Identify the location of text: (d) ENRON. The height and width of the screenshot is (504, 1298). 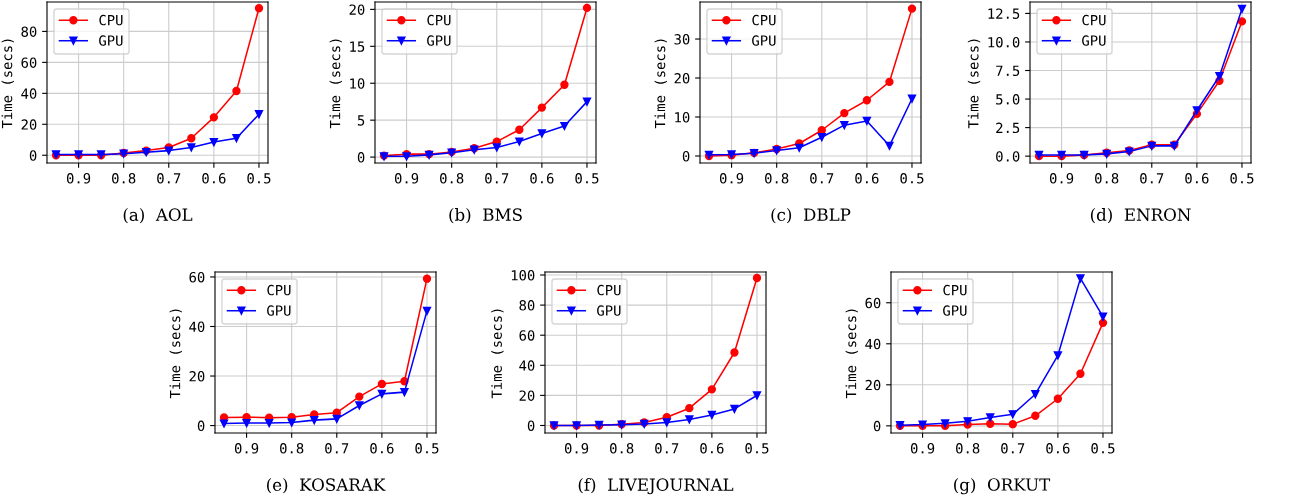
(1140, 216).